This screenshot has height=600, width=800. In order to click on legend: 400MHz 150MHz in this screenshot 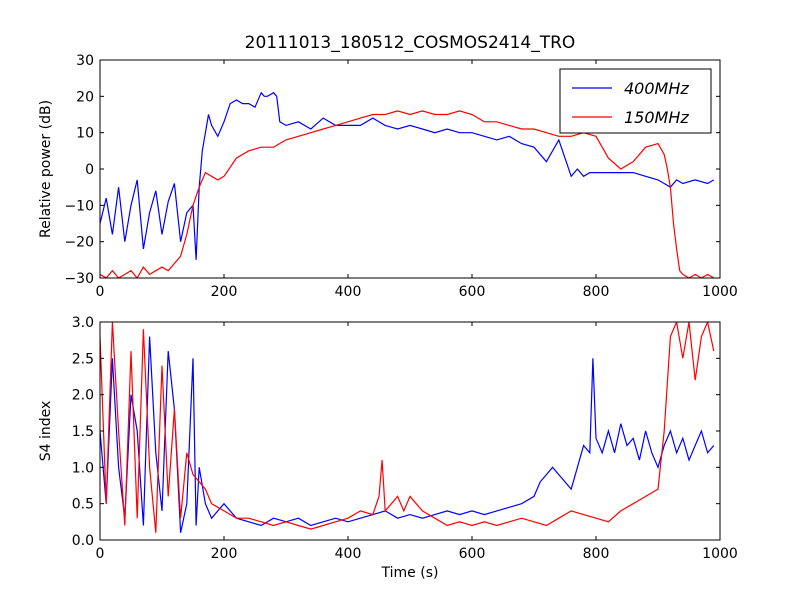, I will do `click(635, 101)`.